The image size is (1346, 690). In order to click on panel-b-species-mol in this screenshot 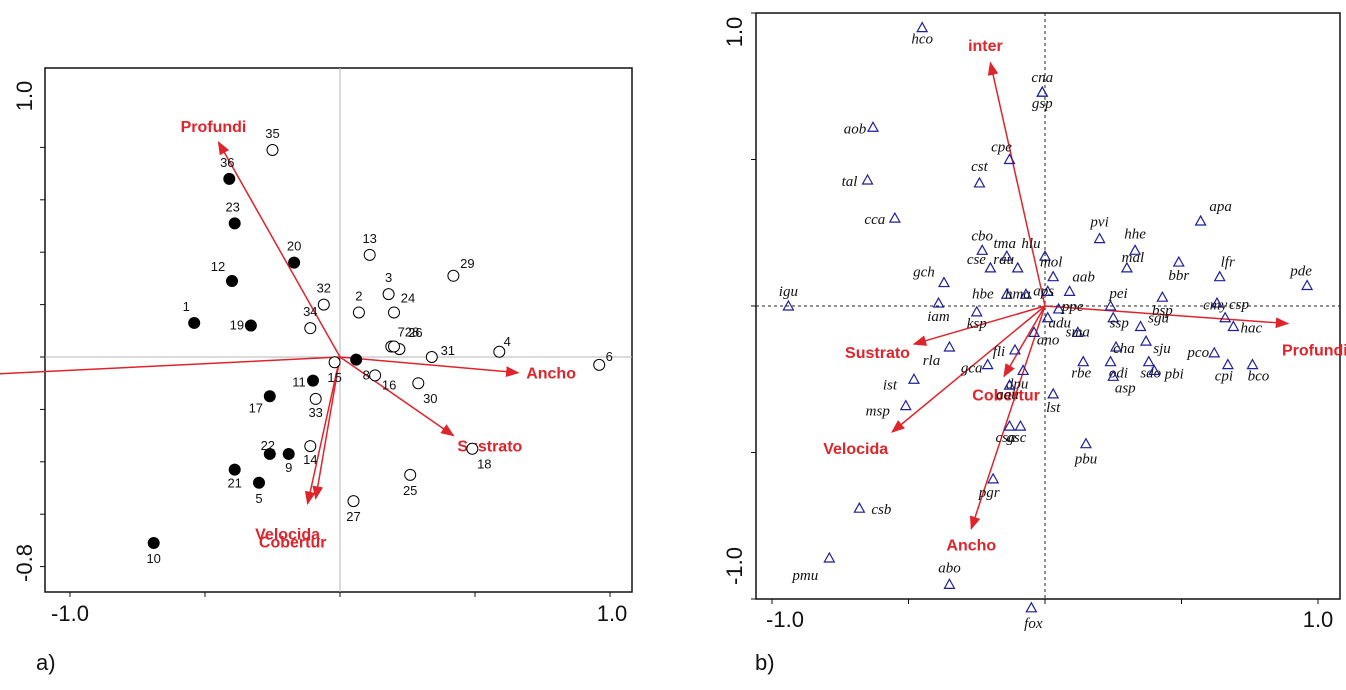, I will do `click(1053, 276)`.